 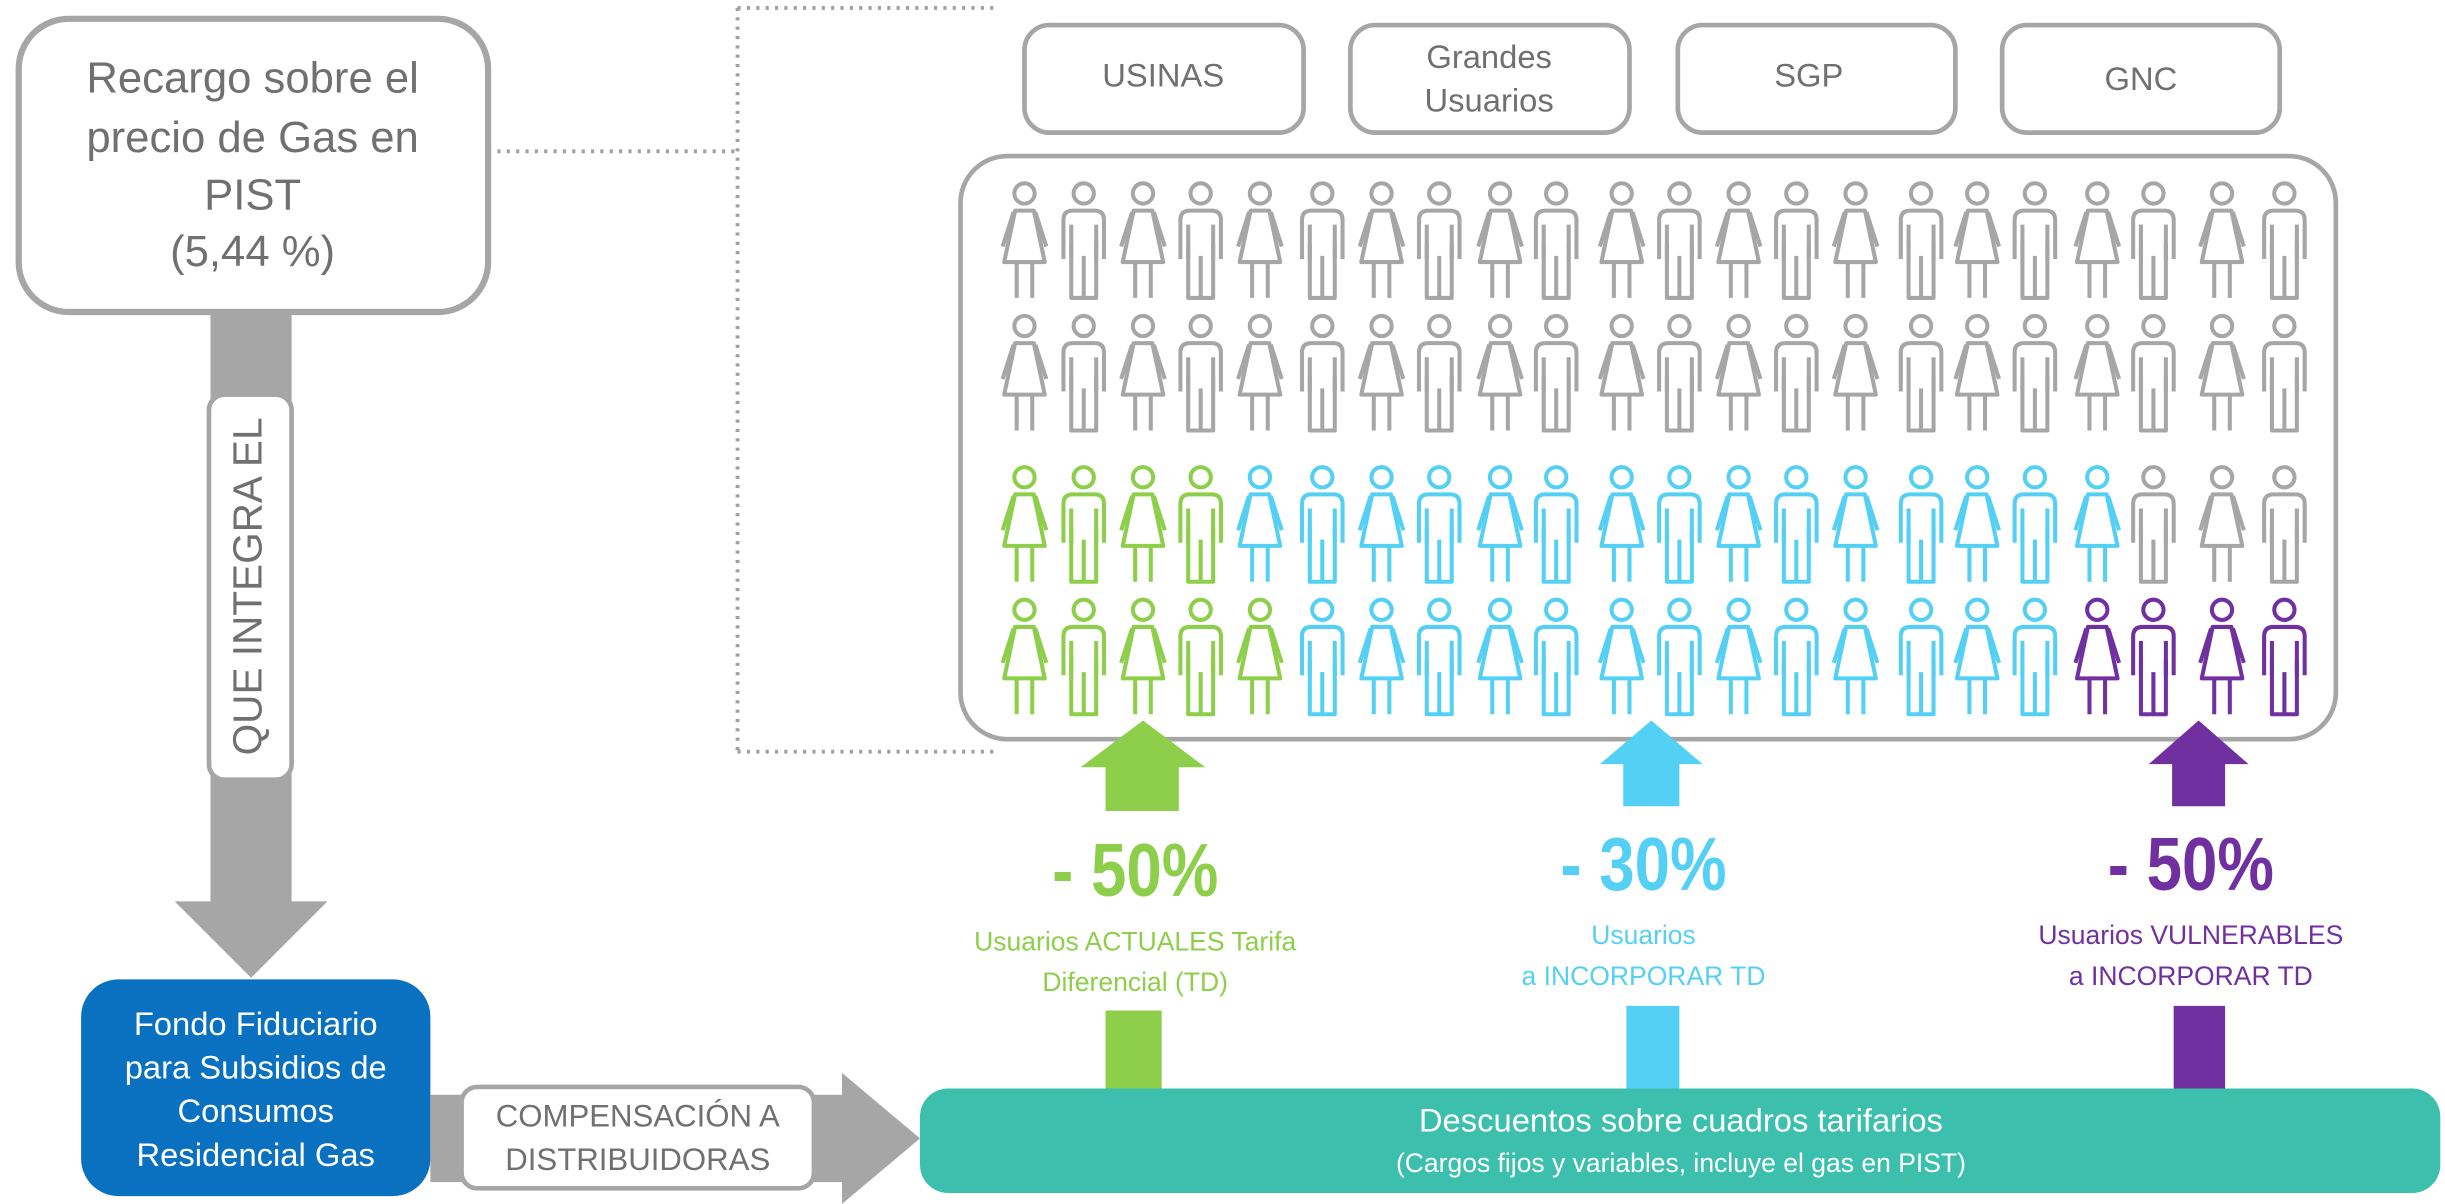 What do you see at coordinates (1135, 941) in the screenshot?
I see `group-description: Usuarios ACTUALES Tarifa` at bounding box center [1135, 941].